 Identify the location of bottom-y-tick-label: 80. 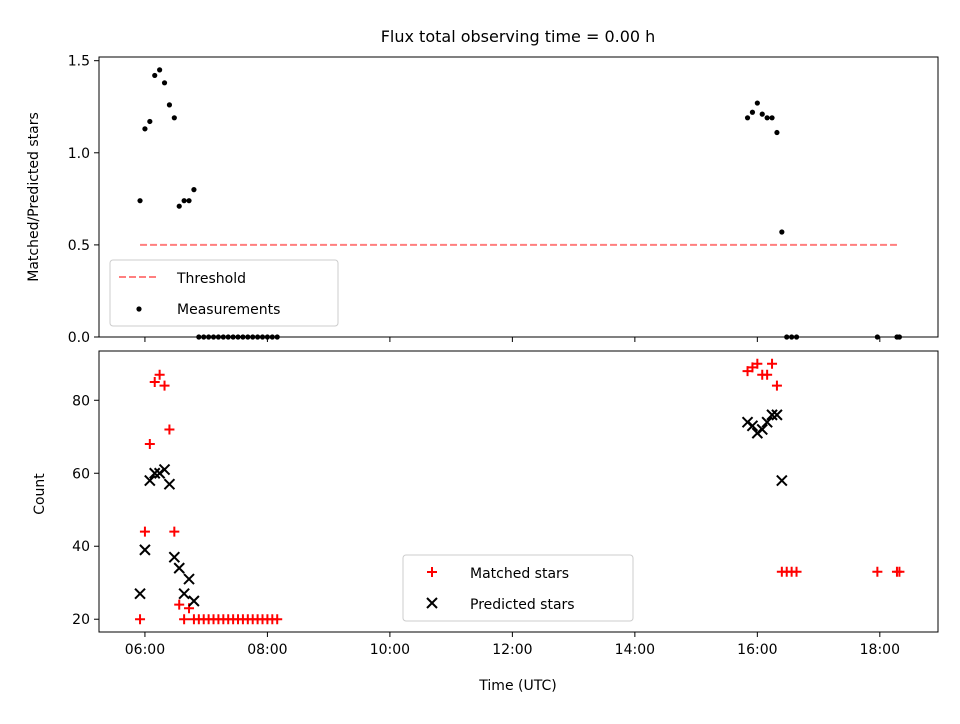
(81, 401).